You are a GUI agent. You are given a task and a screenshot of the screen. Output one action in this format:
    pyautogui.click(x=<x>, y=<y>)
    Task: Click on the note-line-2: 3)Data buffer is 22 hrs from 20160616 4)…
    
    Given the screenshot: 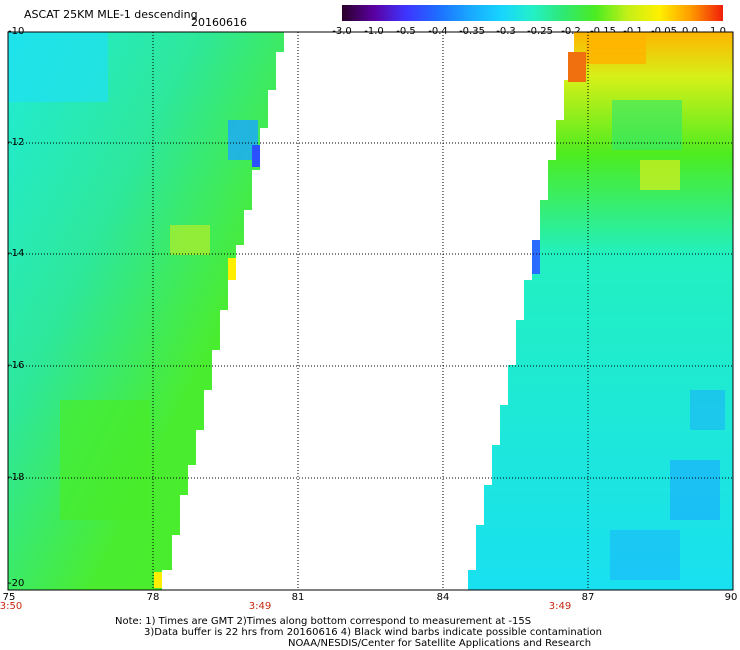 What is the action you would take?
    pyautogui.click(x=373, y=632)
    